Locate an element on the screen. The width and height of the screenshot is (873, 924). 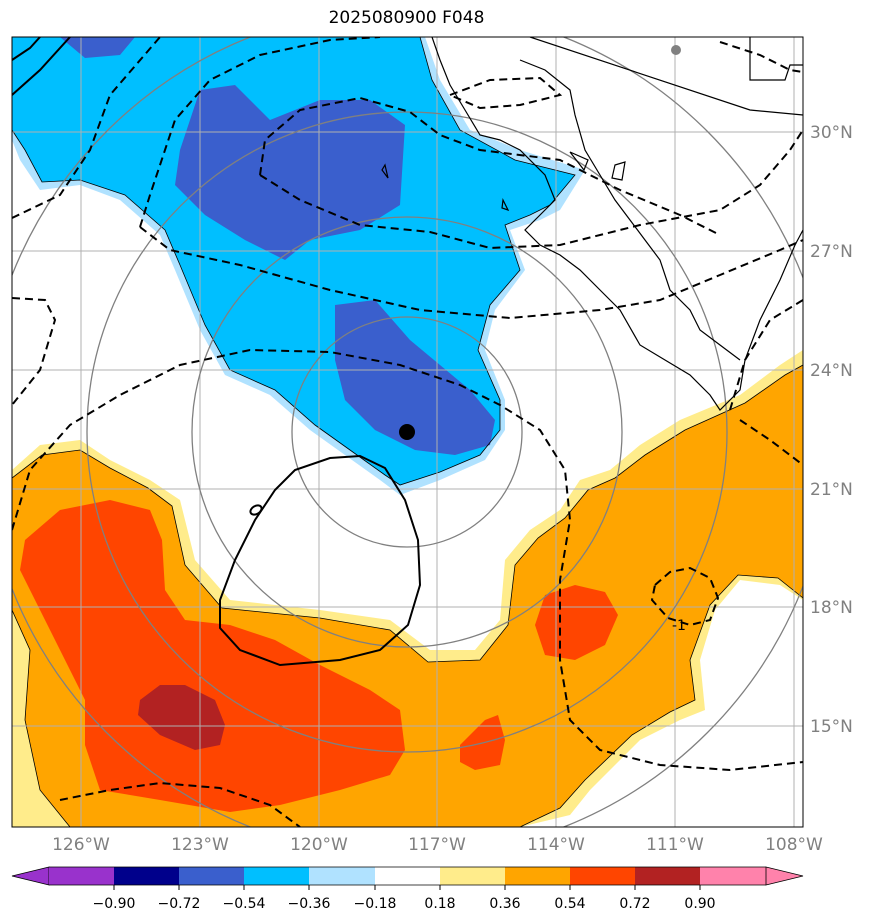
contour-label: -1 is located at coordinates (679, 626).